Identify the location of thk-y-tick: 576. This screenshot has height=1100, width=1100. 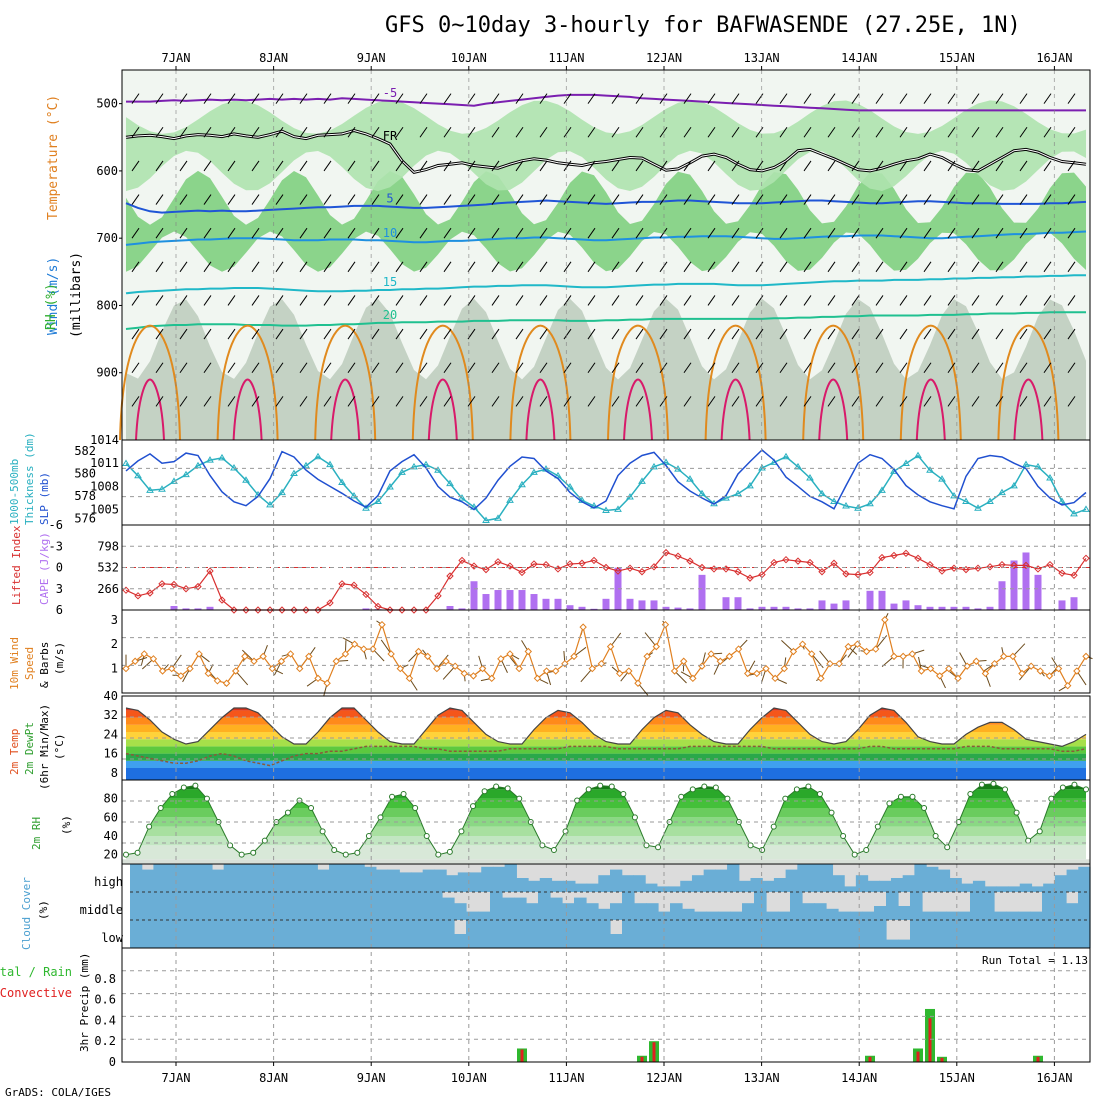
(85, 518).